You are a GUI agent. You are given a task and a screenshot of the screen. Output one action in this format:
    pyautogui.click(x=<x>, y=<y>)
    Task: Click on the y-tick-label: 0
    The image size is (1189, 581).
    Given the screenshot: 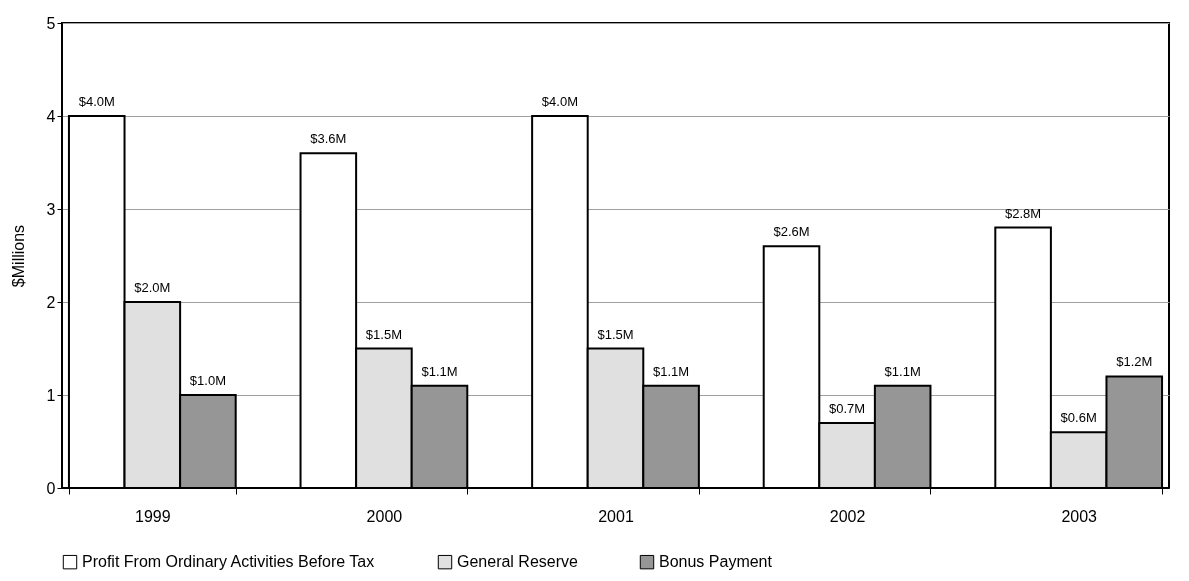 What is the action you would take?
    pyautogui.click(x=51, y=488)
    